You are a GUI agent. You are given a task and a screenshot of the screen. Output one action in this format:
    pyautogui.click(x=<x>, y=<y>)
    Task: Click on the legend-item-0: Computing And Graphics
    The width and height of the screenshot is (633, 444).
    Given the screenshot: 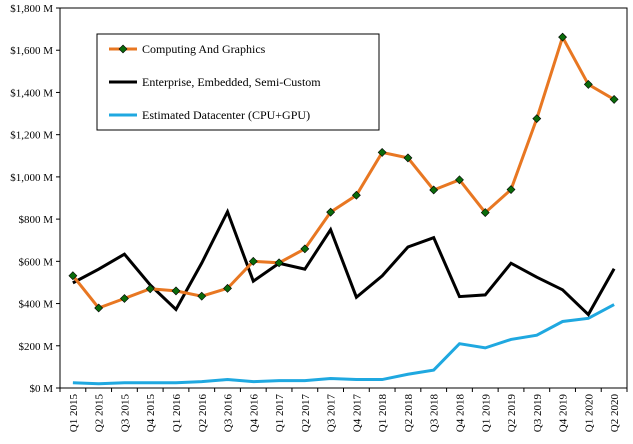 What is the action you would take?
    pyautogui.click(x=187, y=49)
    